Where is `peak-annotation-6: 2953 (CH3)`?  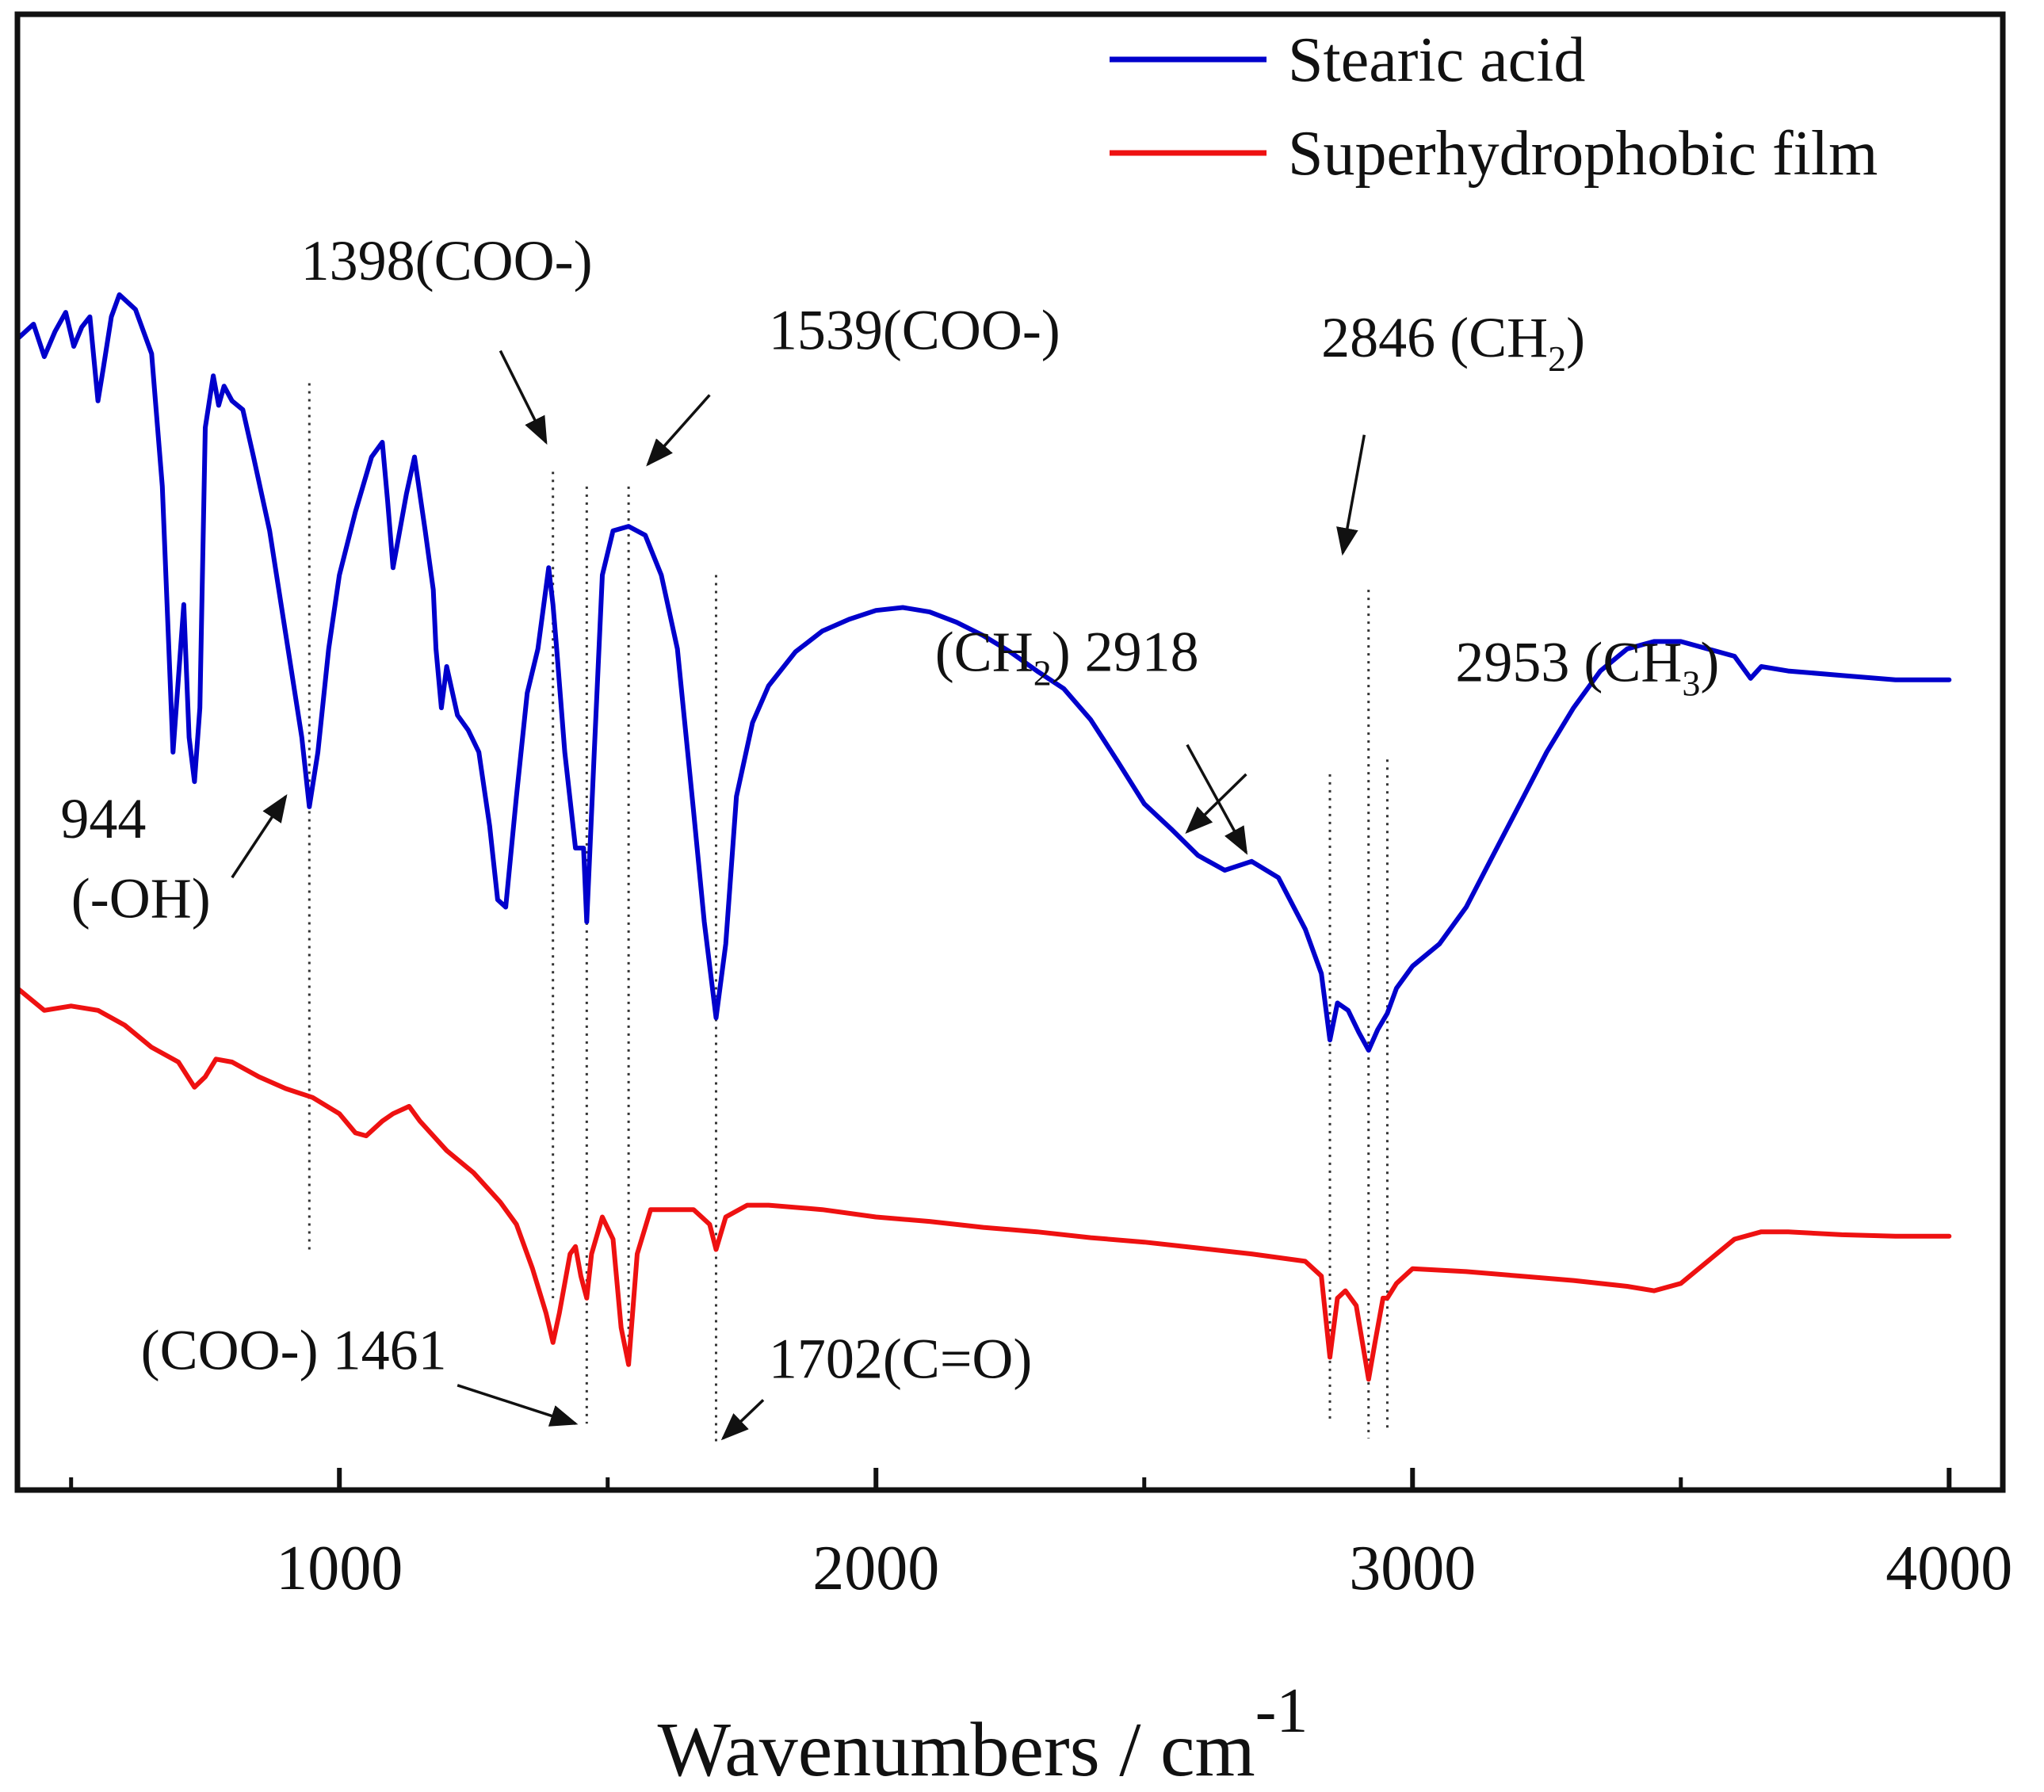 peak-annotation-6: 2953 (CH3) is located at coordinates (1587, 667).